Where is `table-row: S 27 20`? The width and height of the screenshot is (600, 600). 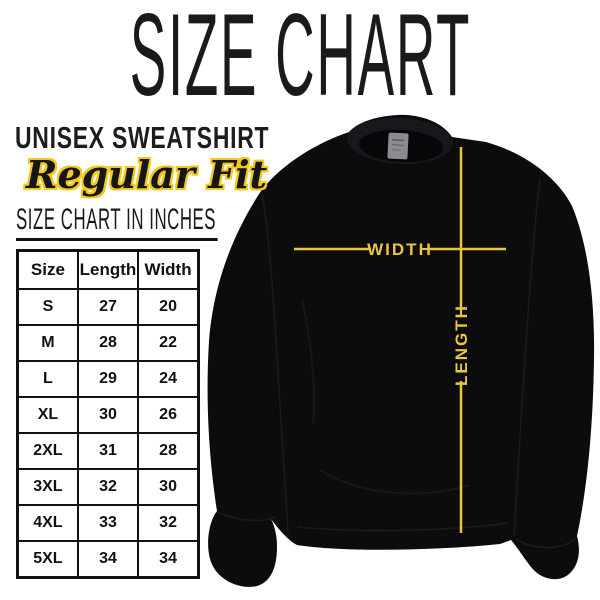
table-row: S 27 20 is located at coordinates (108, 307).